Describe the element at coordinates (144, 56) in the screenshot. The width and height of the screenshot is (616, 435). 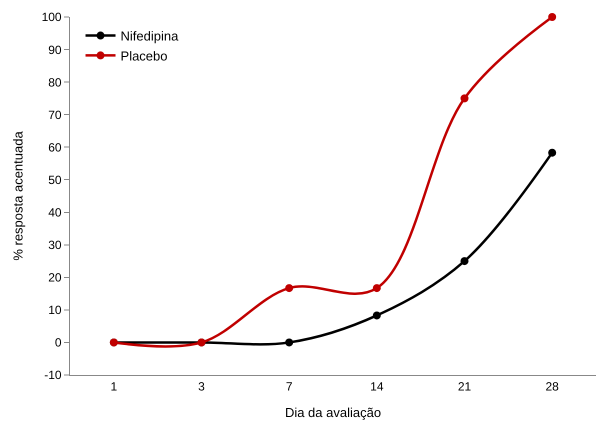
I see `legend-label: Placebo` at that location.